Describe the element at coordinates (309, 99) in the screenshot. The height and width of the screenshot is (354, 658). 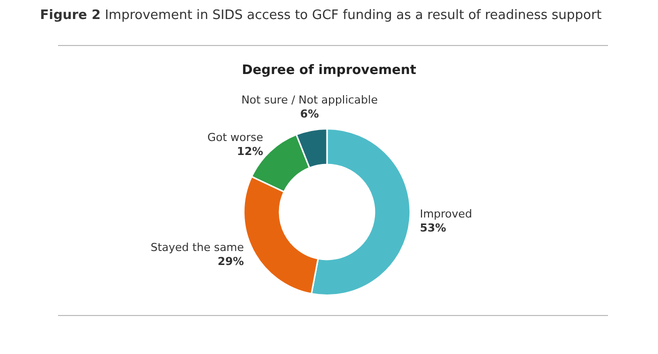
I see `slice-label: Not sure / Not applicable` at that location.